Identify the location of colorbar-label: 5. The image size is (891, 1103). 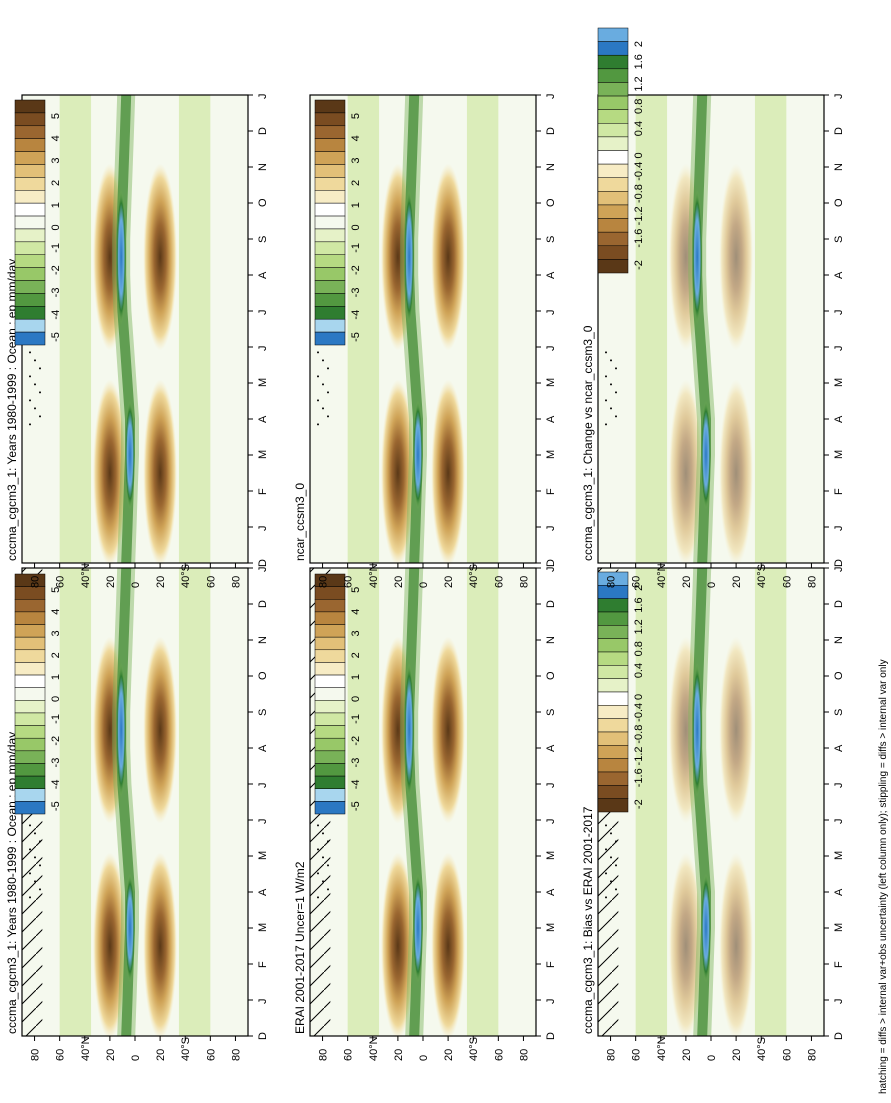
(56, 590).